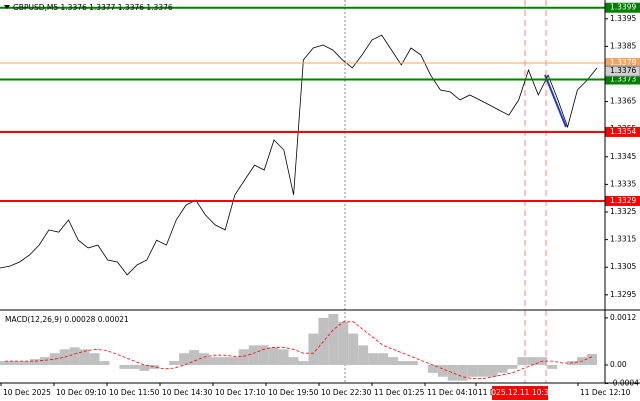  What do you see at coordinates (623, 317) in the screenshot?
I see `y-tick-label: 0.0012` at bounding box center [623, 317].